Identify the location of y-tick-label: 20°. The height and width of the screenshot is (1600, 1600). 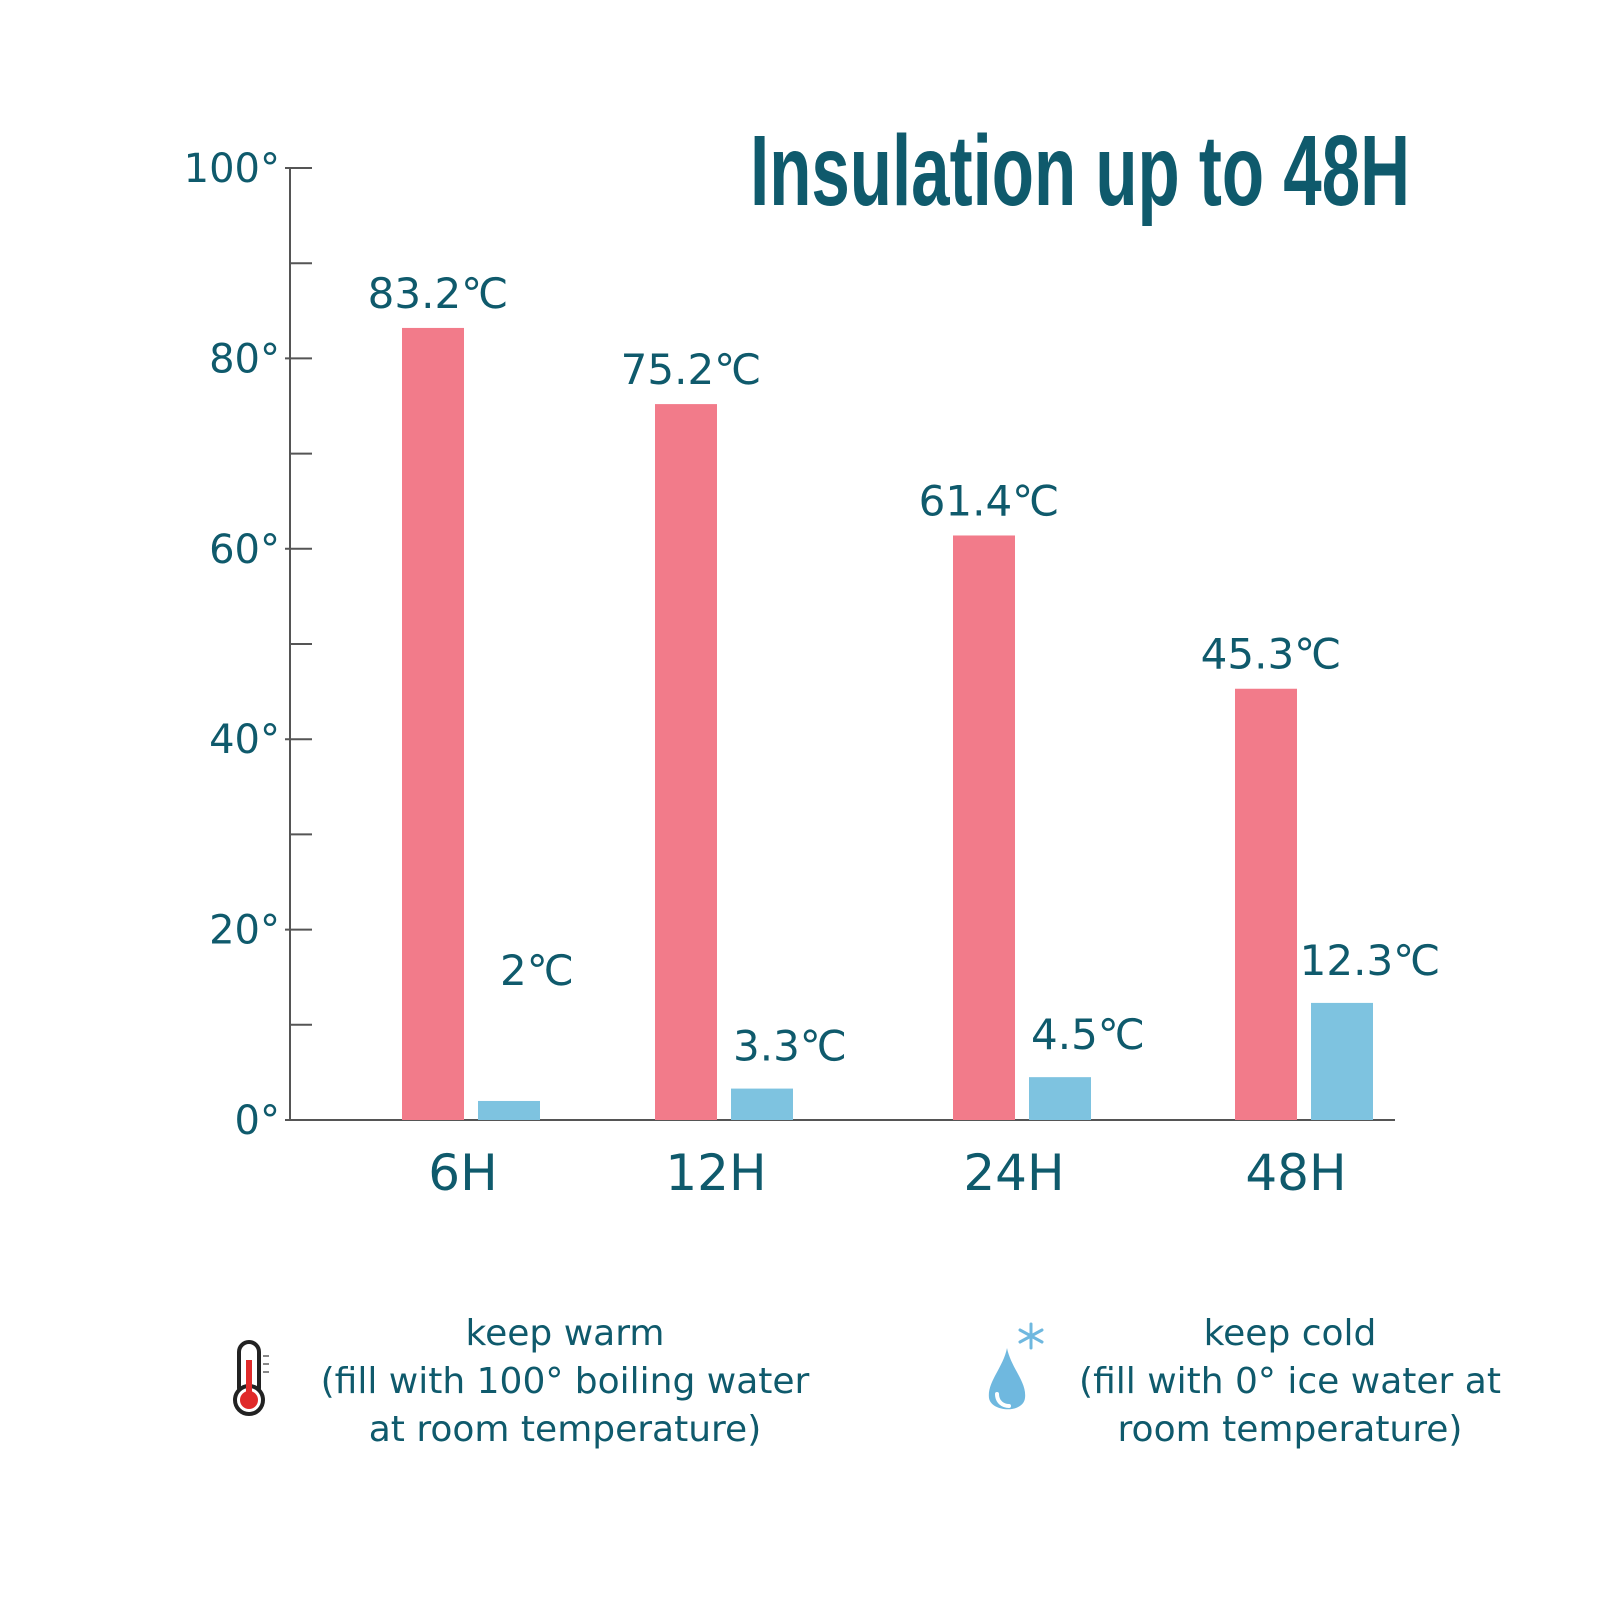
(244, 931).